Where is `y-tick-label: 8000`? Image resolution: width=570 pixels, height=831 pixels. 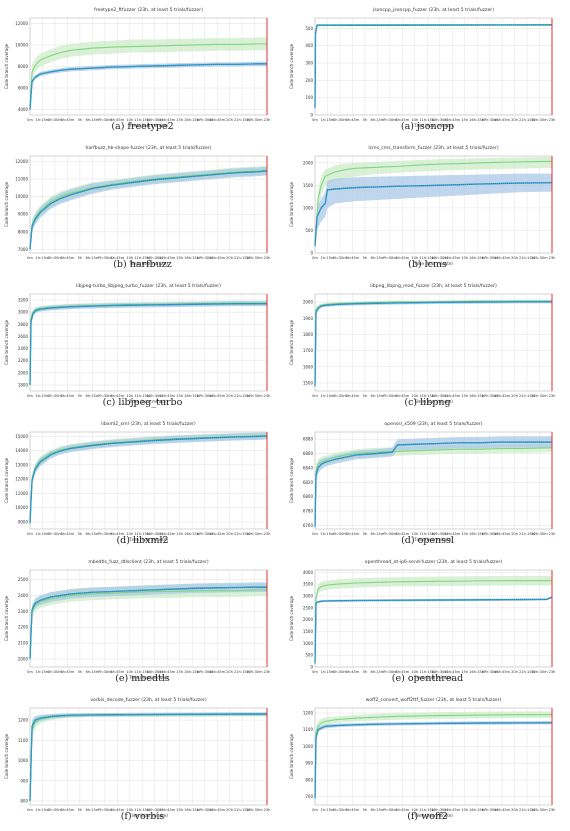
y-tick-label: 8000 is located at coordinates (23, 231).